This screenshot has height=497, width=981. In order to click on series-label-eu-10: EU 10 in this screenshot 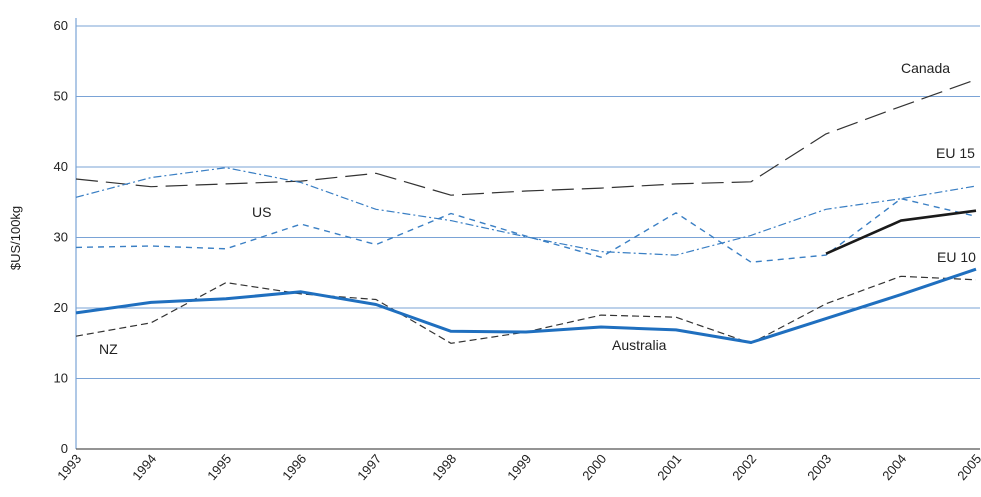, I will do `click(956, 257)`.